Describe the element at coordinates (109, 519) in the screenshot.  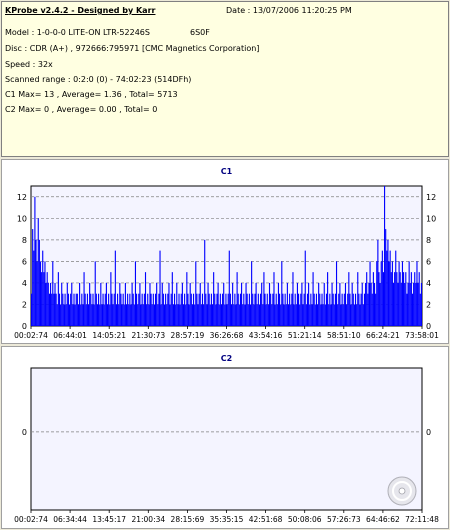
I see `x-tick-label: 13:45:17` at that location.